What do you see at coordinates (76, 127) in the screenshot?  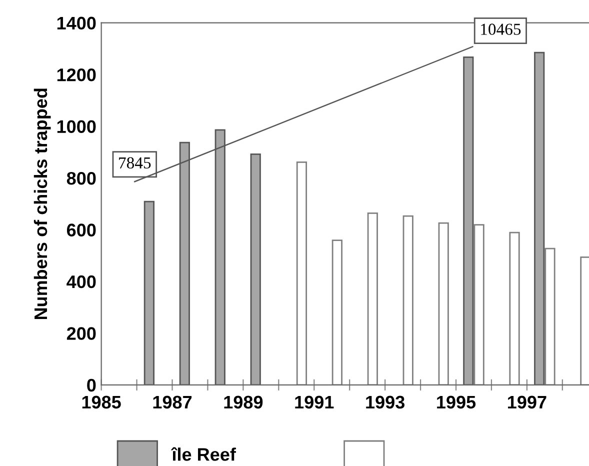 I see `y-tick-label: 1000` at bounding box center [76, 127].